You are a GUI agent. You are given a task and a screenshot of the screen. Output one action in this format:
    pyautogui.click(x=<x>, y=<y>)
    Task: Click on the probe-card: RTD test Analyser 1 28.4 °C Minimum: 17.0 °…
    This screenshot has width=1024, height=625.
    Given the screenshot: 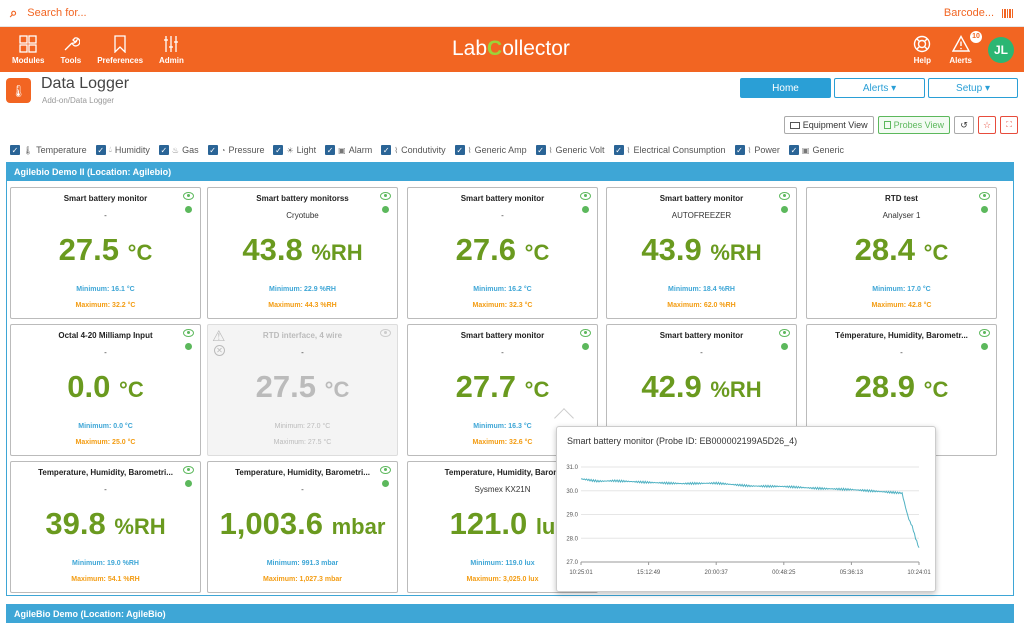 What is the action you would take?
    pyautogui.click(x=901, y=253)
    